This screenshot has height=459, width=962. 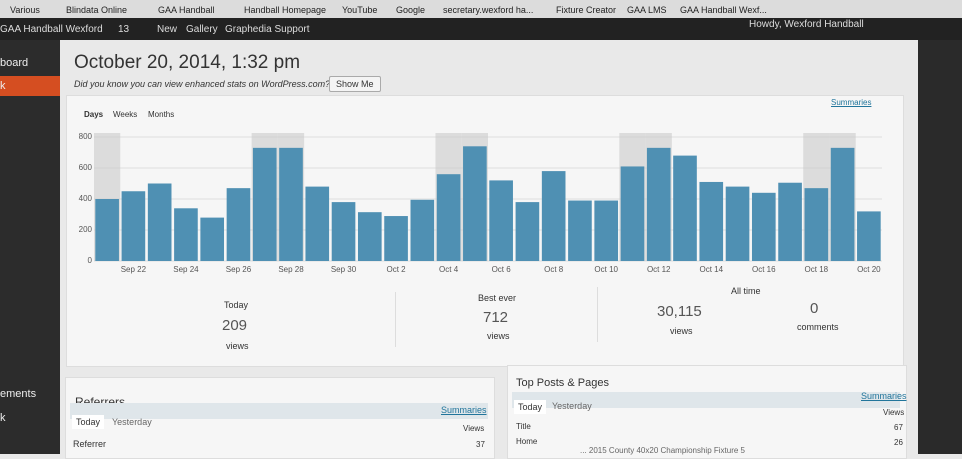 I want to click on tab: Weeks, so click(x=125, y=114).